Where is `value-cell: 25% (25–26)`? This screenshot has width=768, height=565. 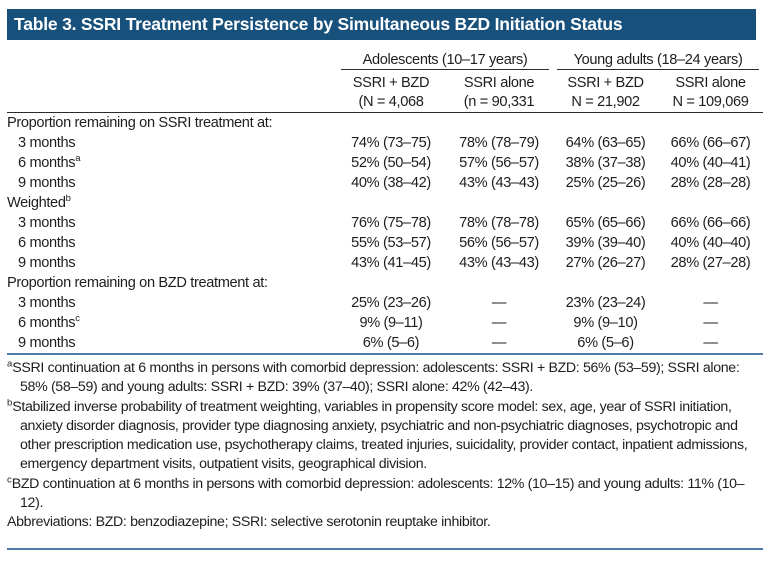
value-cell: 25% (25–26) is located at coordinates (605, 183).